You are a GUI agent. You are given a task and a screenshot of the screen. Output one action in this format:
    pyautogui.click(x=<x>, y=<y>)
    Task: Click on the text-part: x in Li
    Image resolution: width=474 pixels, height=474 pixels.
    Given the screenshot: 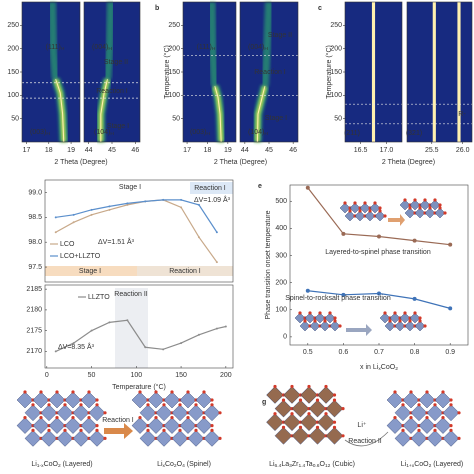 What is the action you would take?
    pyautogui.click(x=369, y=367)
    